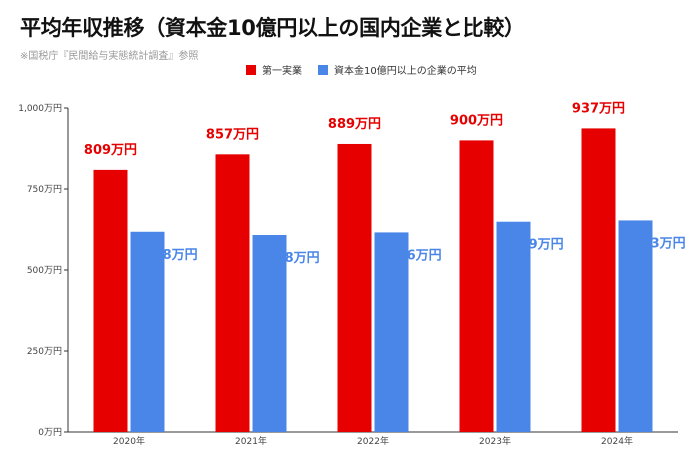 The width and height of the screenshot is (700, 463). I want to click on legend-item-series-1: 第一実業, so click(274, 69).